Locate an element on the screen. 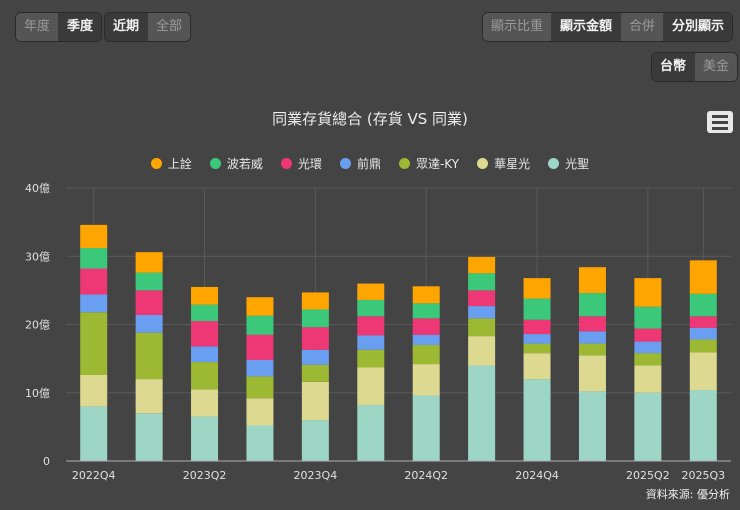  currency-button-0: 台幣 is located at coordinates (674, 67).